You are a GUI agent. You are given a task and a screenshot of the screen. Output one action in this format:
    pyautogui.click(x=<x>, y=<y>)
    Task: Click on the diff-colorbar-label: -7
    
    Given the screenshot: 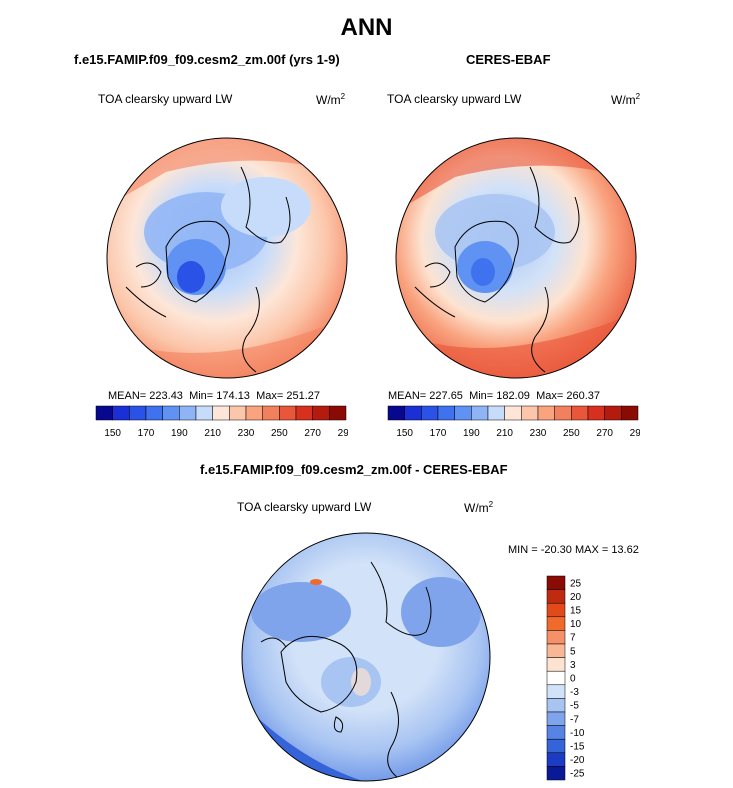 What is the action you would take?
    pyautogui.click(x=574, y=719)
    